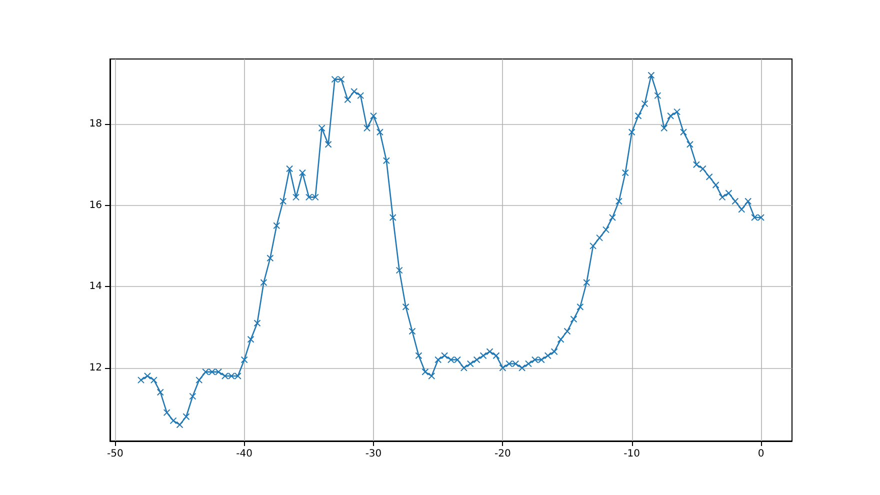 The image size is (880, 495). I want to click on y-tick-label: 14, so click(95, 286).